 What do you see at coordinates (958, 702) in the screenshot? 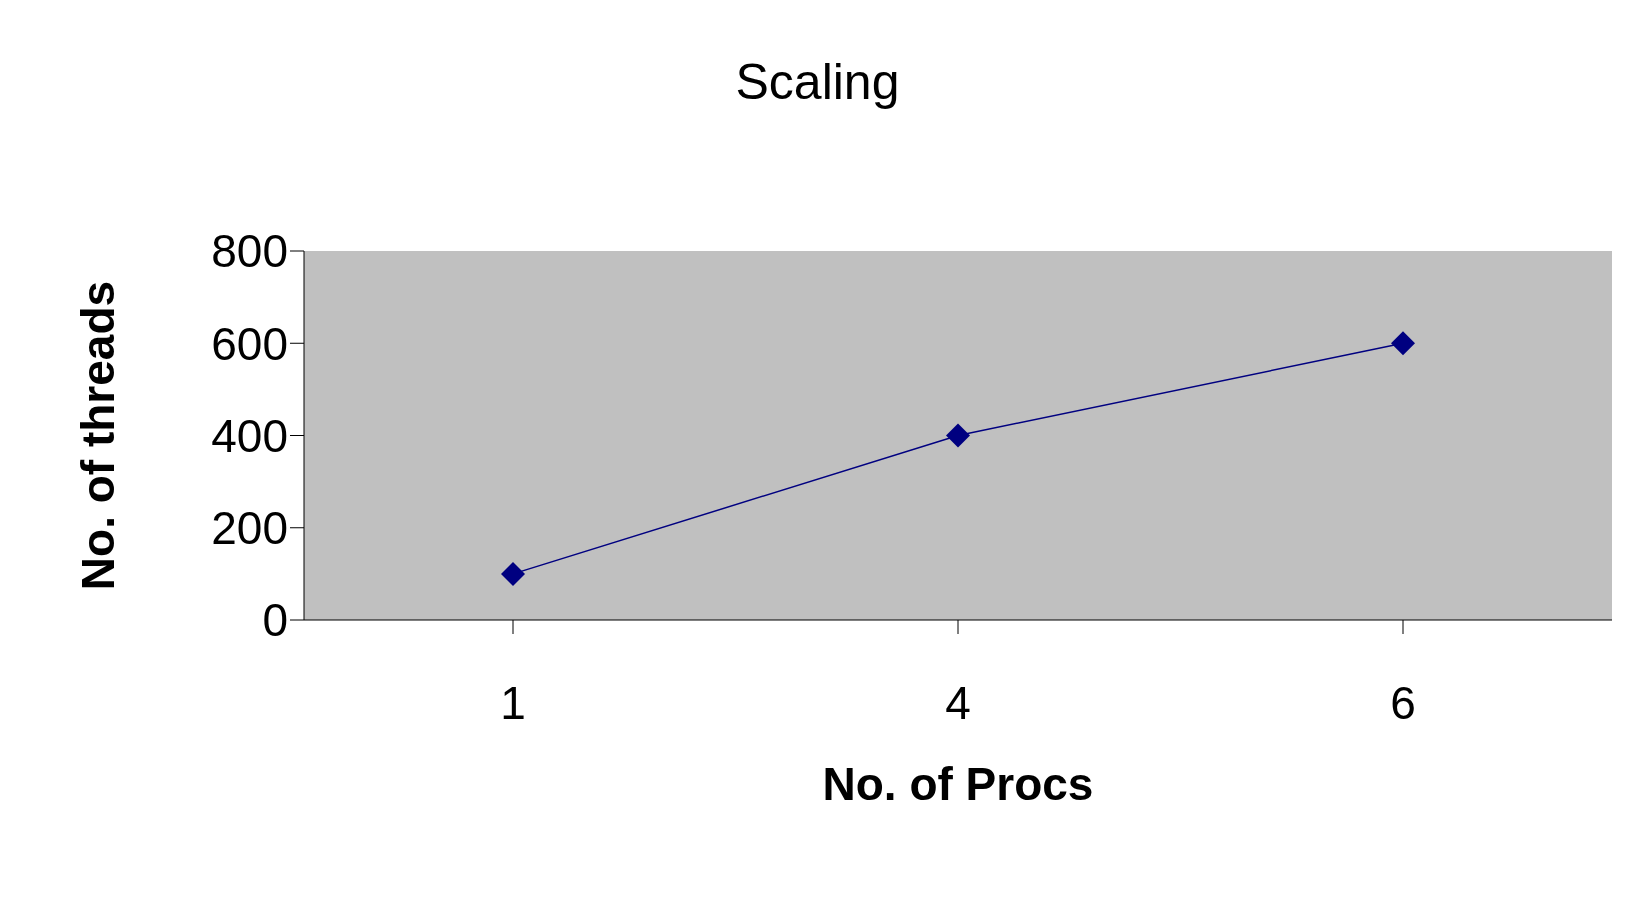
I see `x-tick-label: 4` at bounding box center [958, 702].